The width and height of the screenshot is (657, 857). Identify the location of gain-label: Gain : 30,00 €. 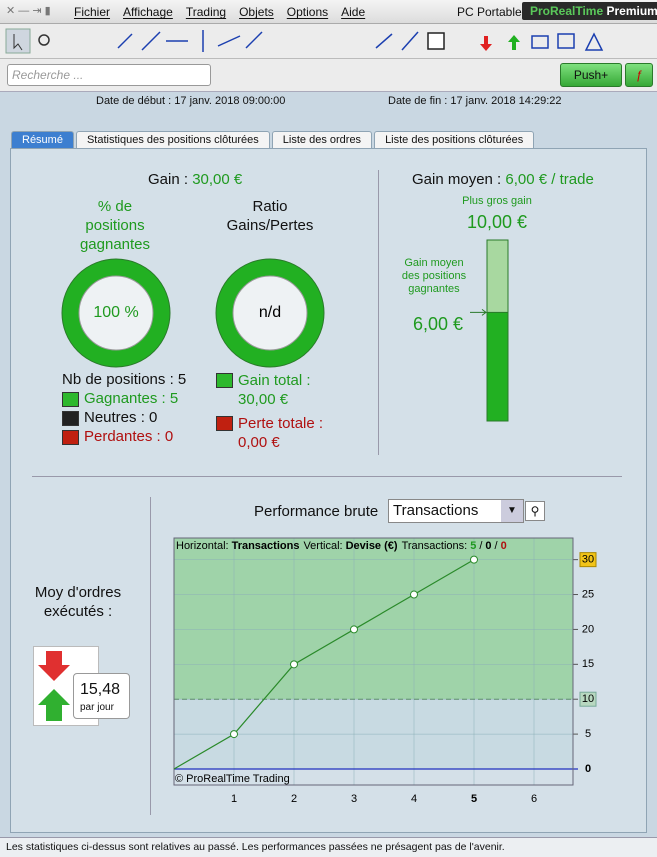
(195, 179).